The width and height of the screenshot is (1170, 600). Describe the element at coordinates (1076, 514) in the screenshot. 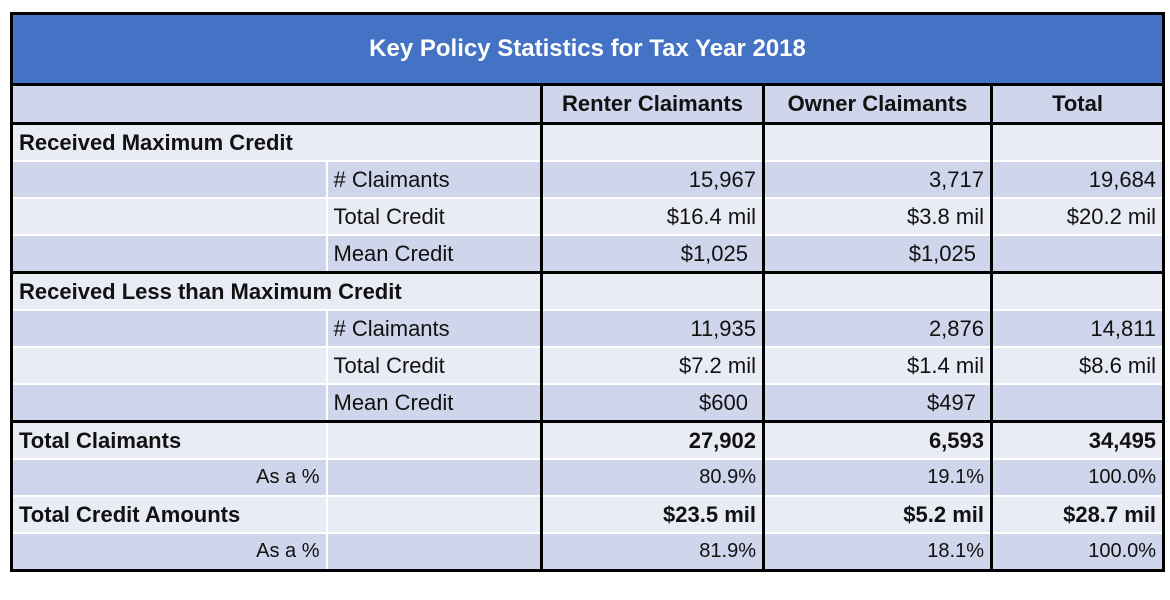

I see `total-value: $28.7 mil` at that location.